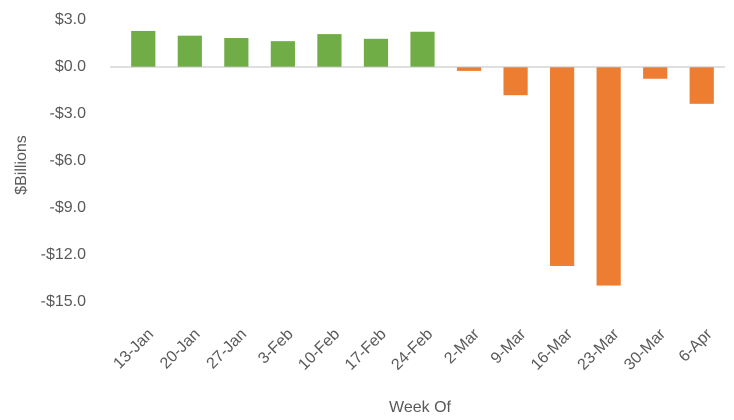 This screenshot has width=734, height=420. I want to click on y-tick-label: -$9.0, so click(68, 207).